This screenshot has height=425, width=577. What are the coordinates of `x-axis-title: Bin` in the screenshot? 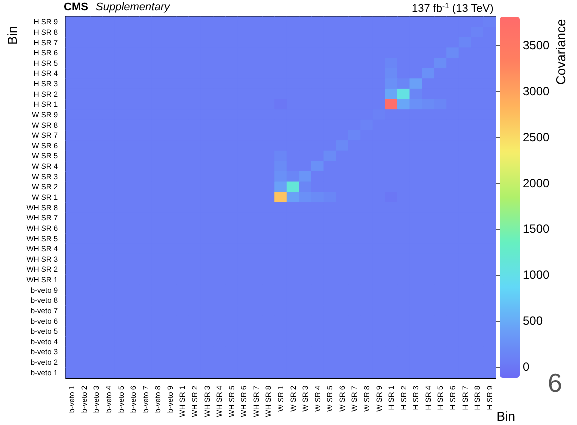 It's located at (506, 416).